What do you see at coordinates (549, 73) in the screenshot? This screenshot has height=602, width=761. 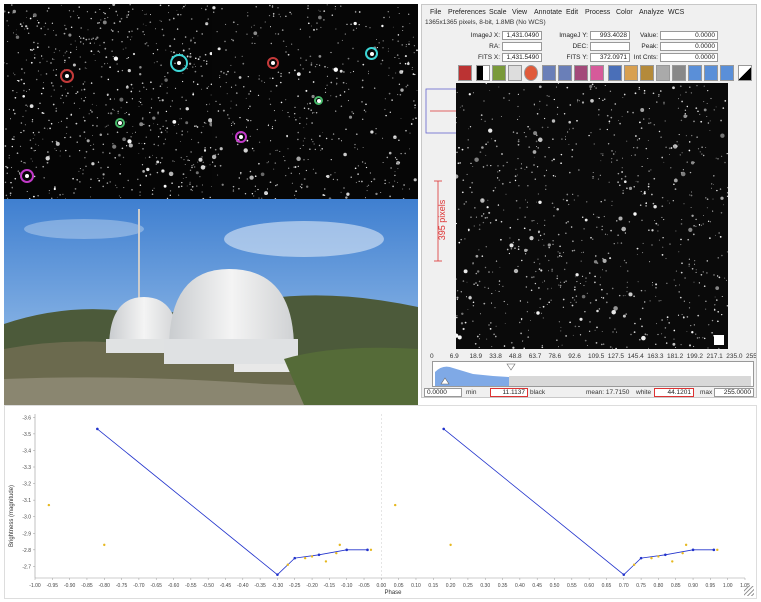 I see `grid-icon` at bounding box center [549, 73].